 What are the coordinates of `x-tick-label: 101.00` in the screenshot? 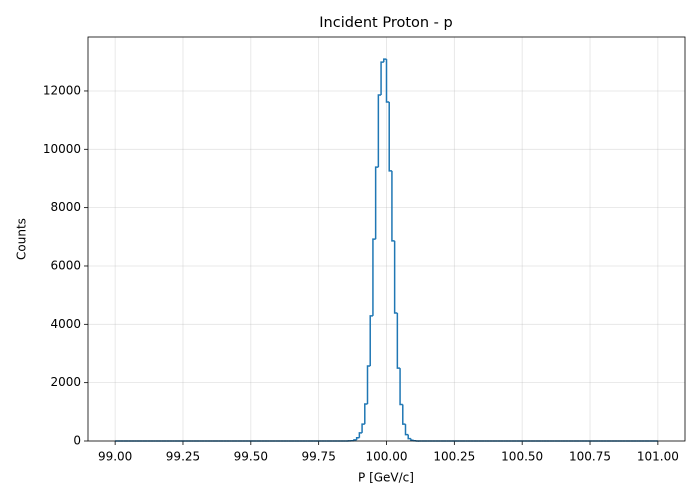 It's located at (658, 457).